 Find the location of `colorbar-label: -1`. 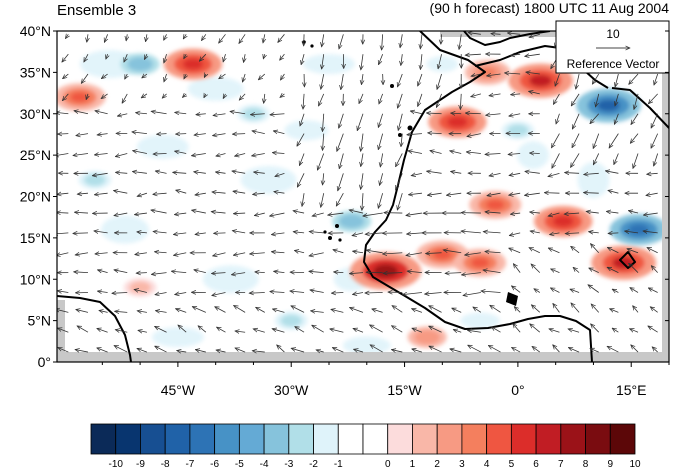

colorbar-label: -1 is located at coordinates (338, 464).